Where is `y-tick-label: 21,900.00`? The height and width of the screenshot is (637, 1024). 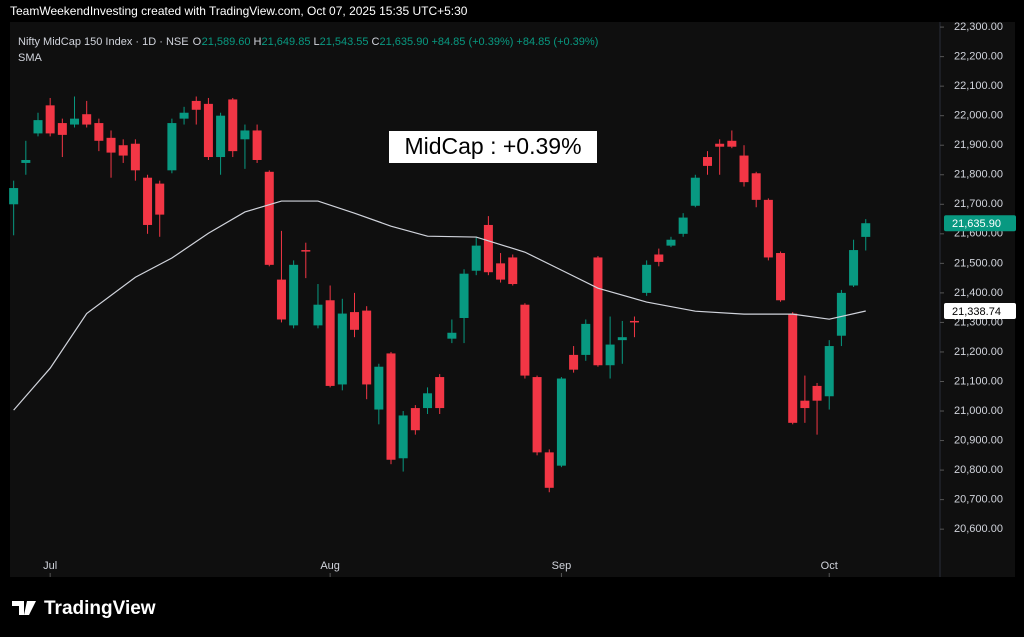 y-tick-label: 21,900.00 is located at coordinates (978, 145).